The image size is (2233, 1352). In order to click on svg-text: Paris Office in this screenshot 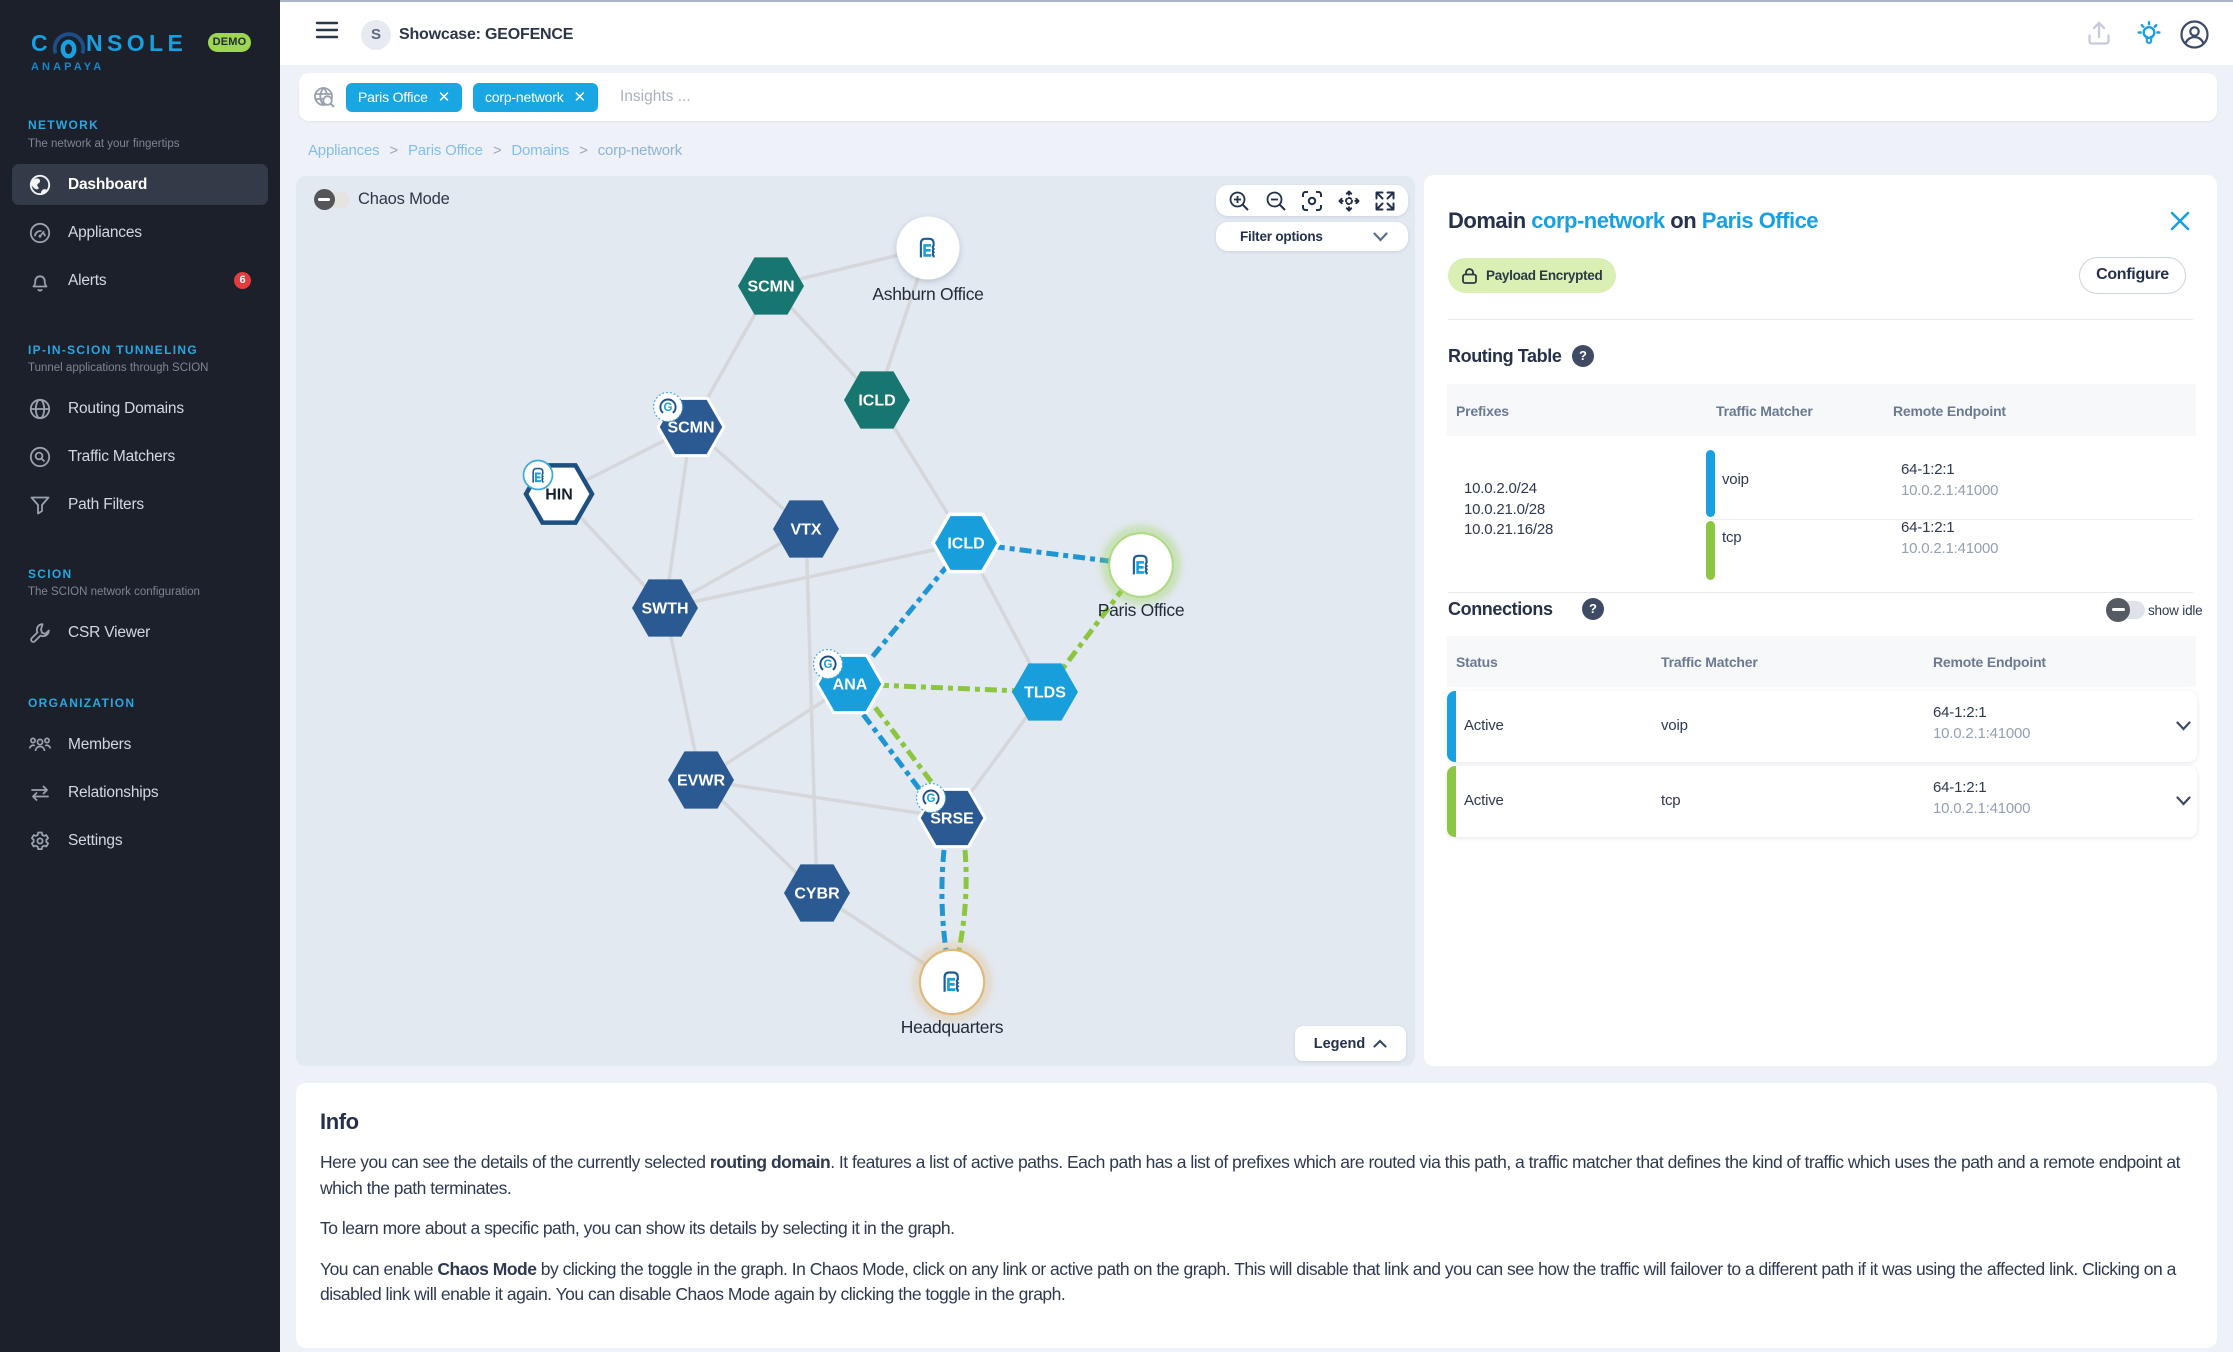, I will do `click(1141, 610)`.